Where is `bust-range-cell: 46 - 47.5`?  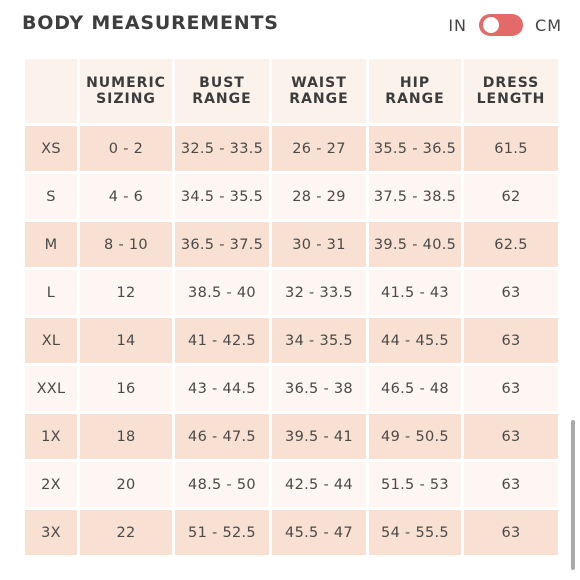
bust-range-cell: 46 - 47.5 is located at coordinates (222, 436).